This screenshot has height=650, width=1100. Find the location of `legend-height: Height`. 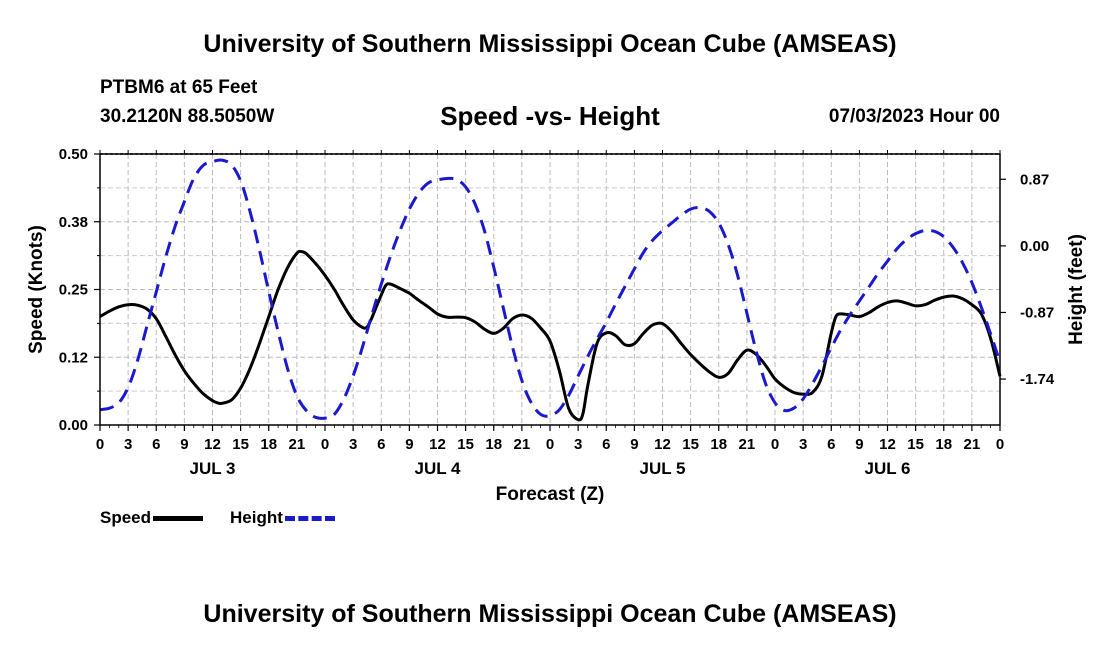

legend-height: Height is located at coordinates (282, 518).